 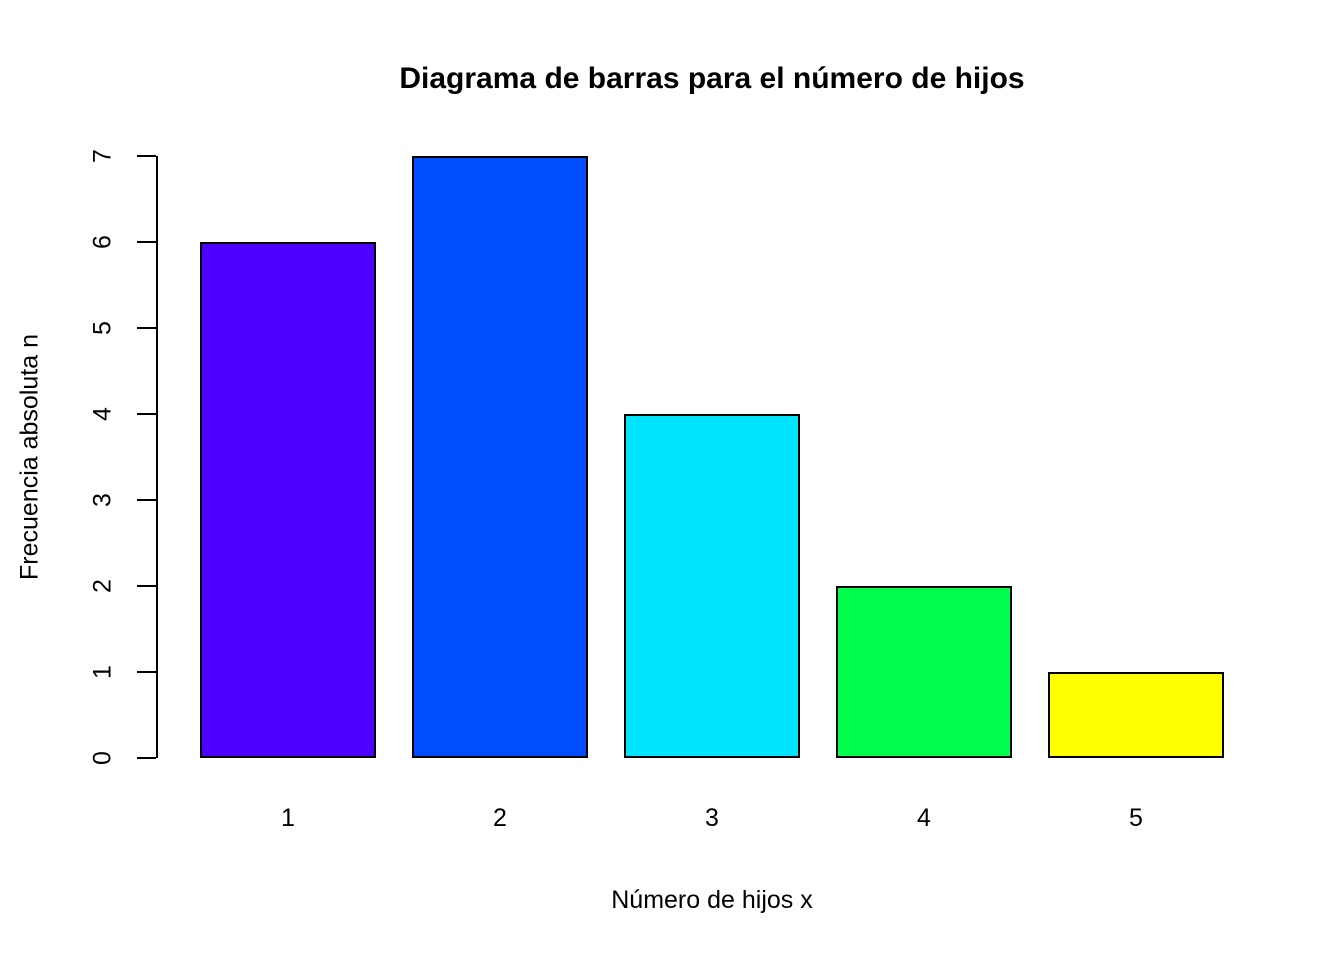 I want to click on y-axis-tick-label-text: 3, so click(x=102, y=500).